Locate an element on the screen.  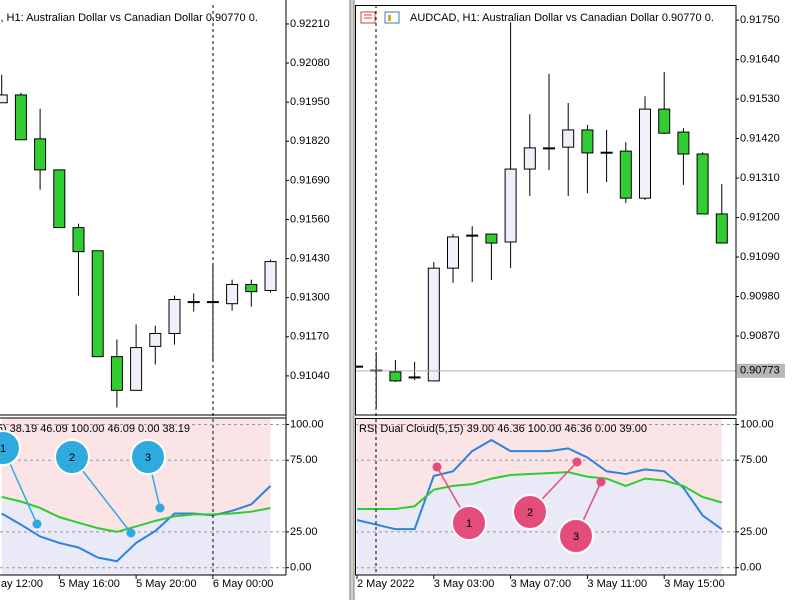
x-tick-label: 5 May 12:00 is located at coordinates (21, 584).